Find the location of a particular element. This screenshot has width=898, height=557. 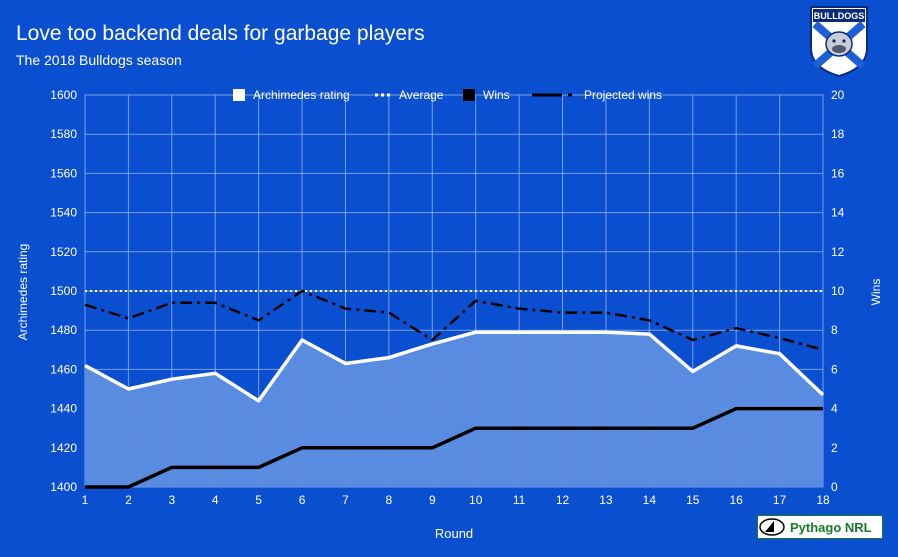

chart-subtitle: The 2018 Bulldogs season is located at coordinates (99, 60).